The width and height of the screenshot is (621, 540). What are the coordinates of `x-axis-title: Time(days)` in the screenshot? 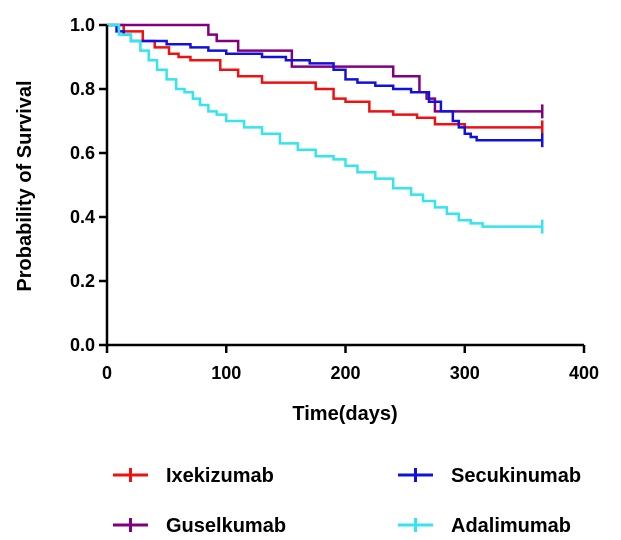 It's located at (344, 414).